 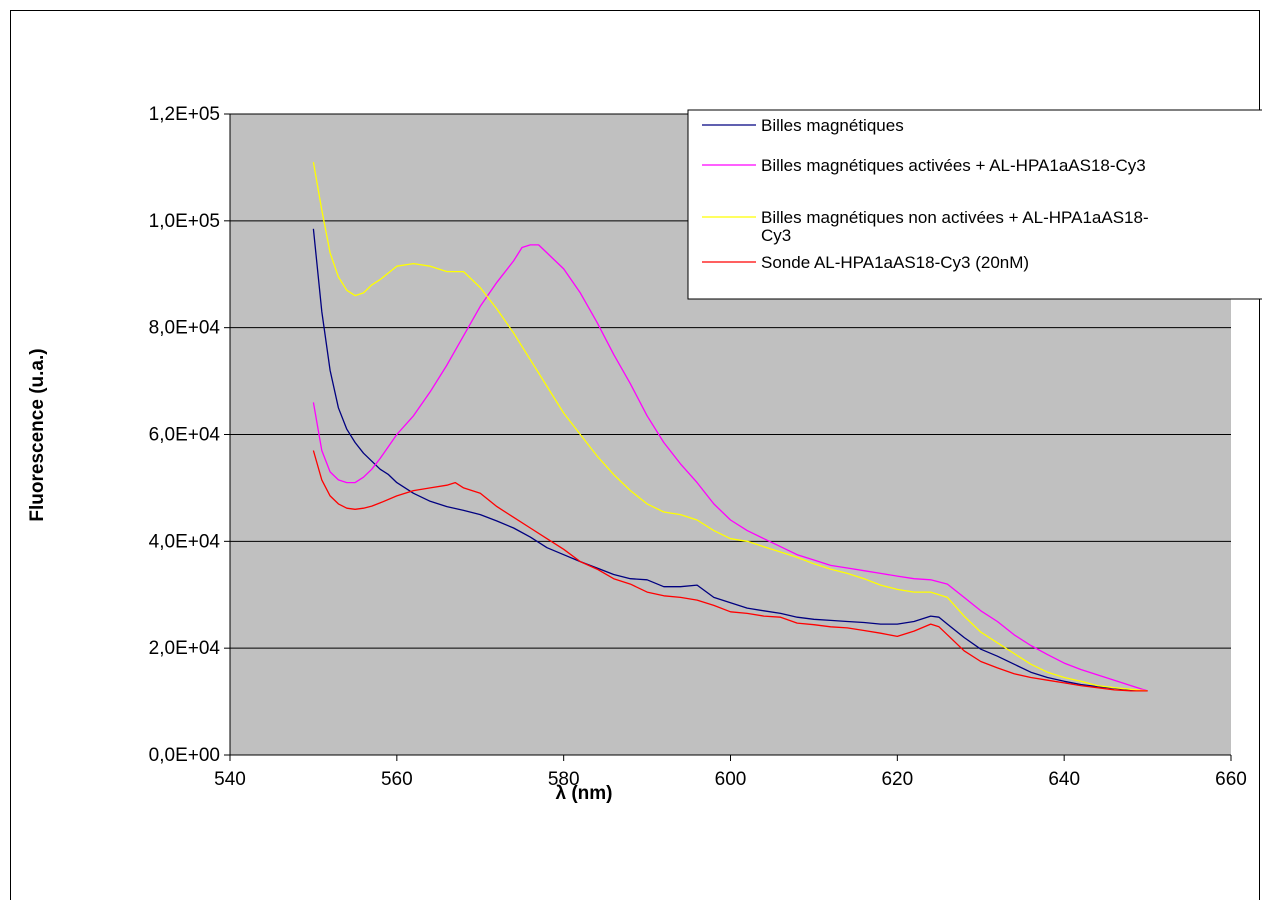 I want to click on y-tick-label: 0,0E+00, so click(x=184, y=755).